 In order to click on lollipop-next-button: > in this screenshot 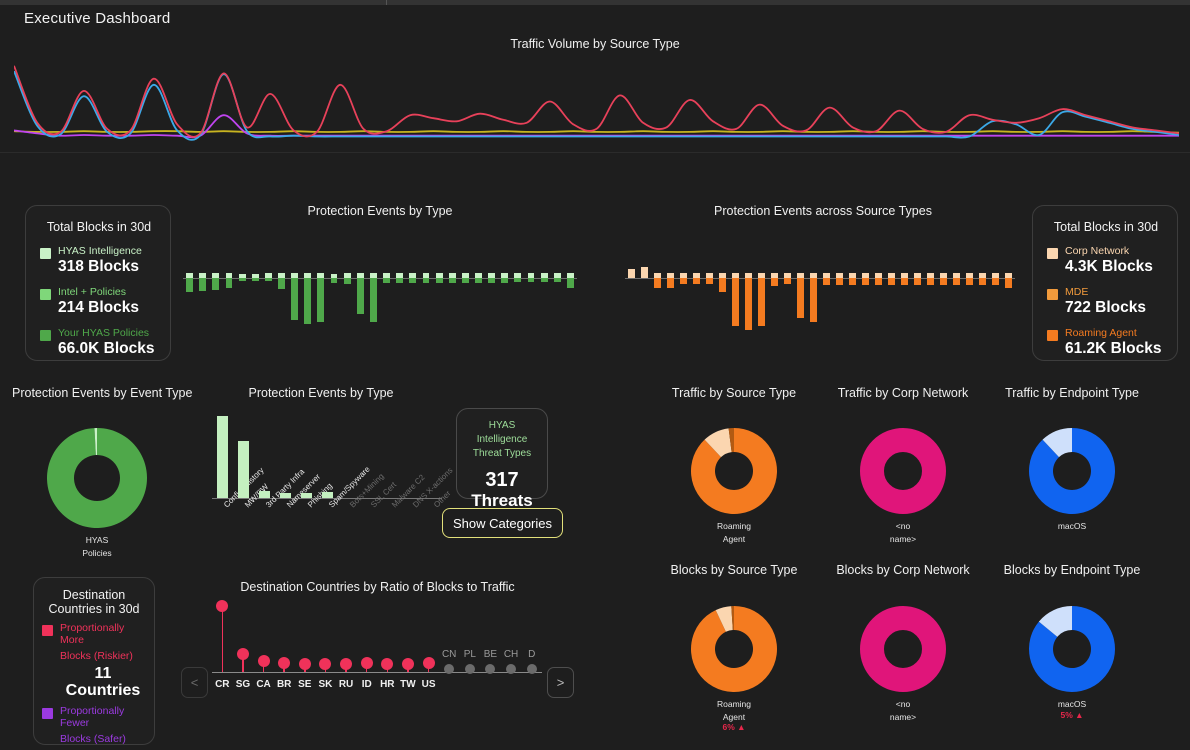, I will do `click(560, 682)`.